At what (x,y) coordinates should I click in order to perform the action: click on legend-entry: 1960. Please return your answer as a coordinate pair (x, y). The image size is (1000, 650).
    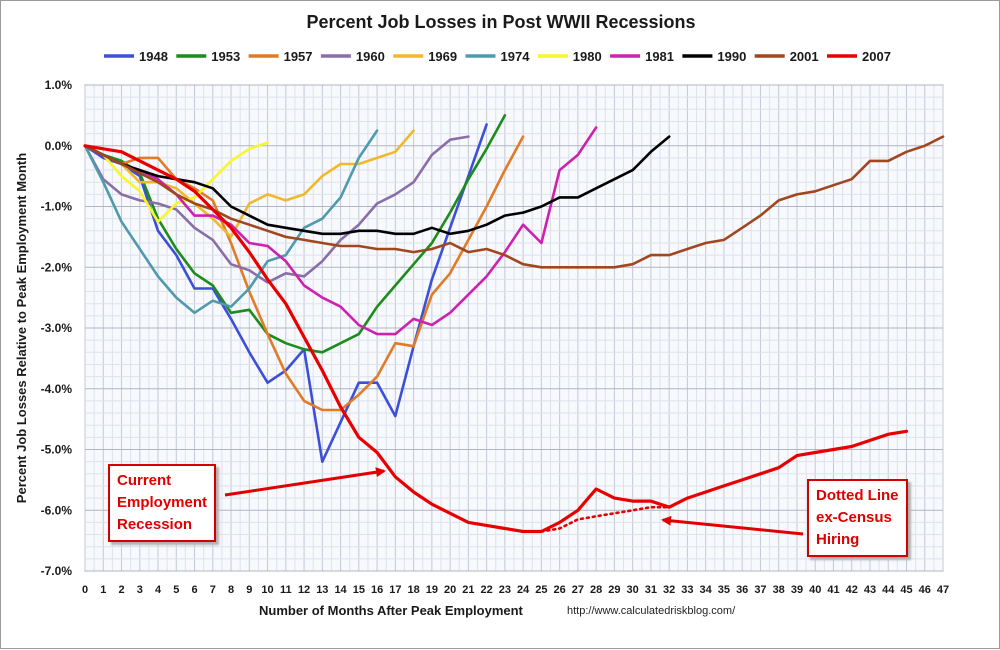
    Looking at the image, I should click on (370, 56).